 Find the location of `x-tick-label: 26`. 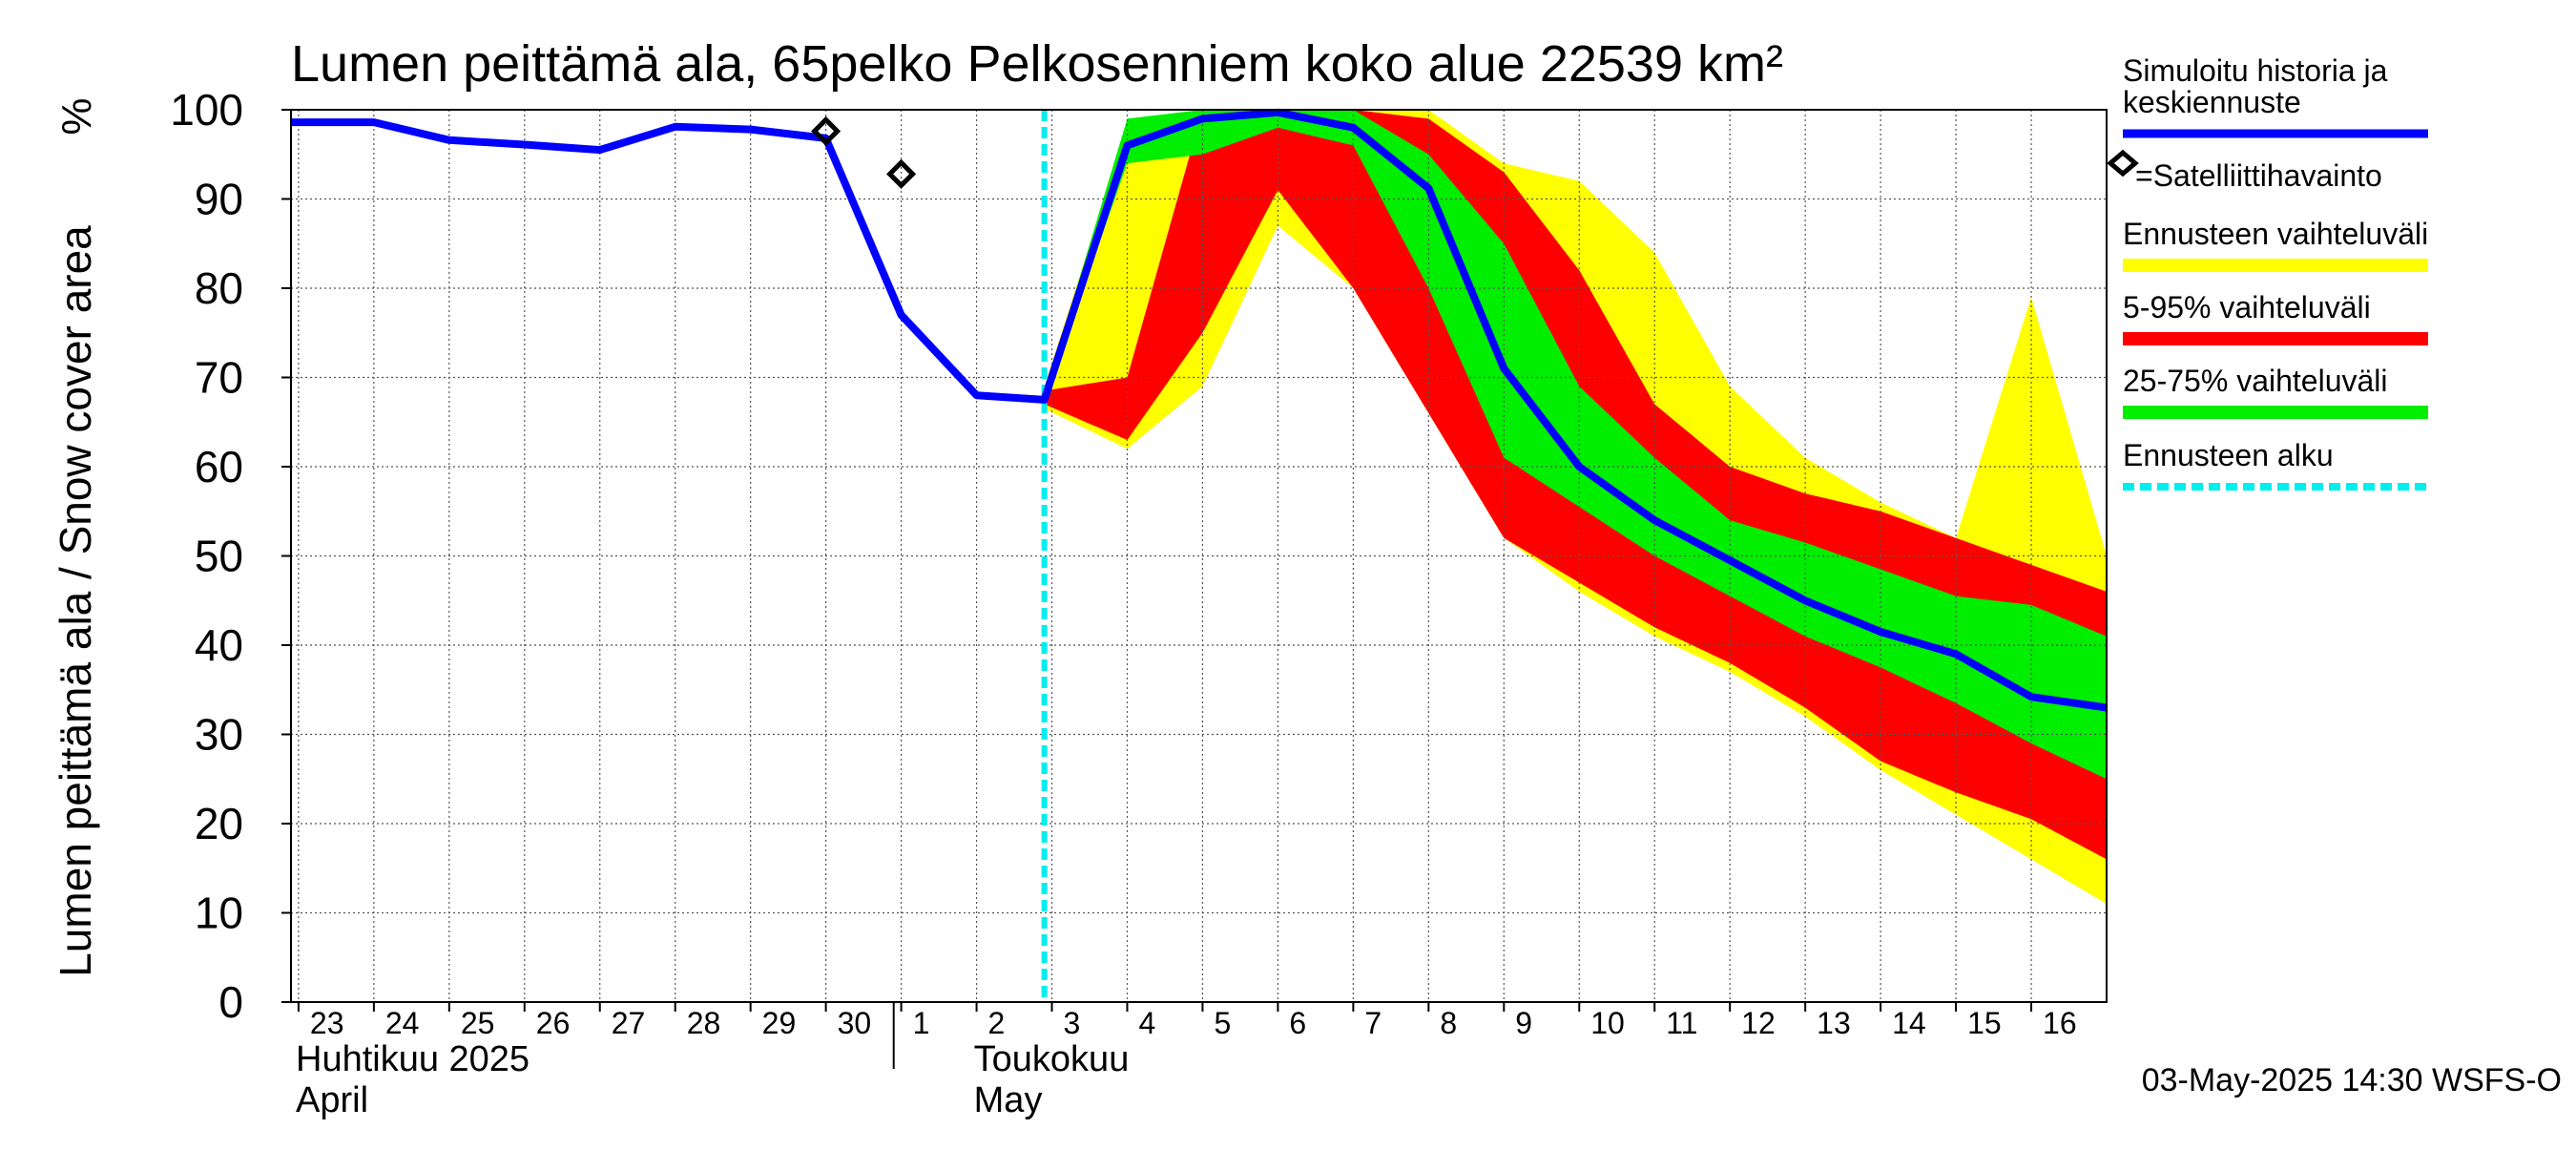

x-tick-label: 26 is located at coordinates (553, 1023).